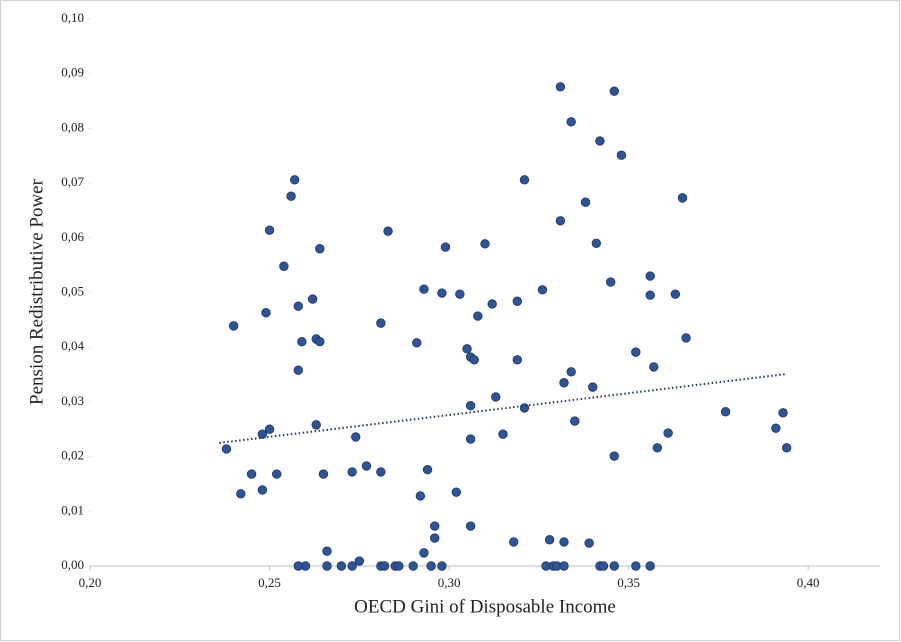 This screenshot has height=642, width=901. I want to click on x-tick-label: 0,40, so click(808, 582).